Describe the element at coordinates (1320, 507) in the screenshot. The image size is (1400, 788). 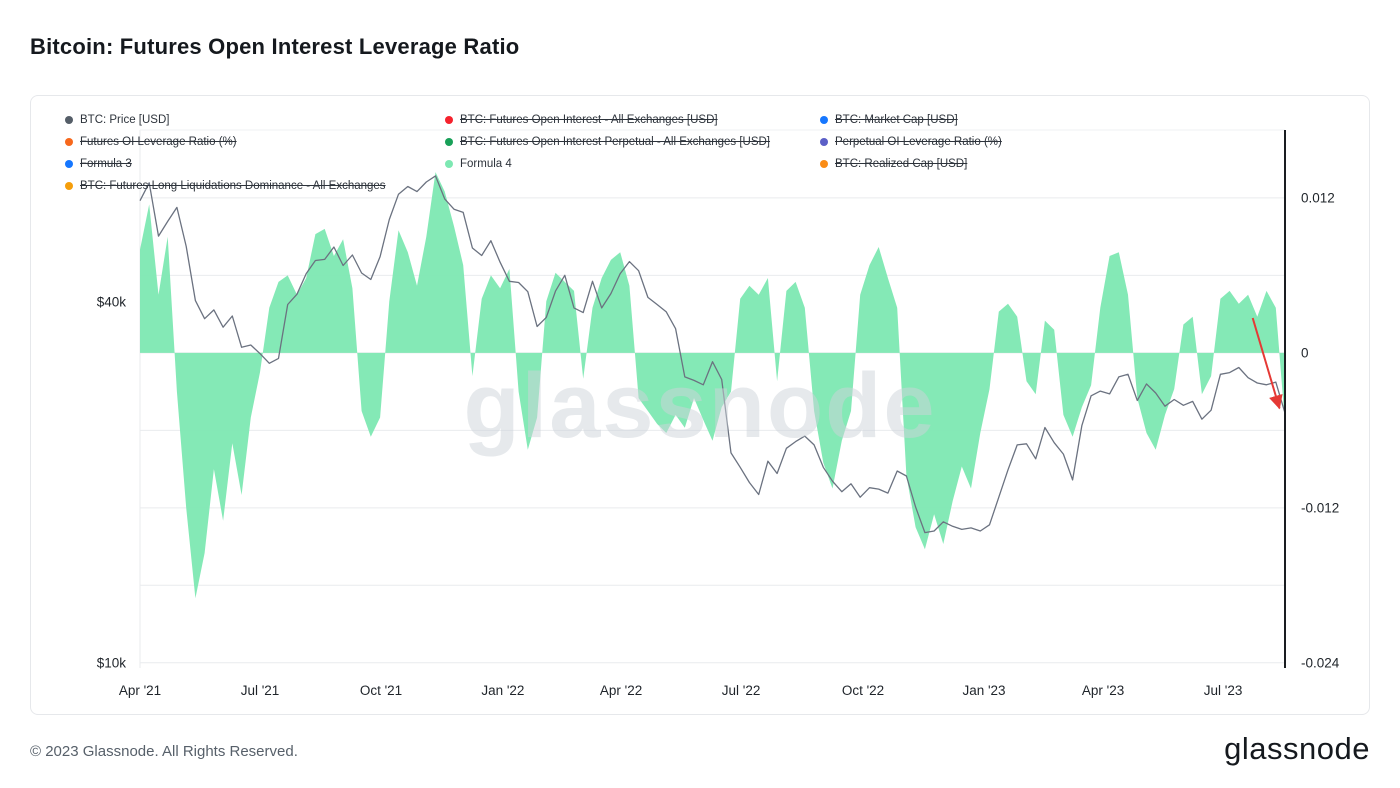
I see `right-axis-label: -0.012` at that location.